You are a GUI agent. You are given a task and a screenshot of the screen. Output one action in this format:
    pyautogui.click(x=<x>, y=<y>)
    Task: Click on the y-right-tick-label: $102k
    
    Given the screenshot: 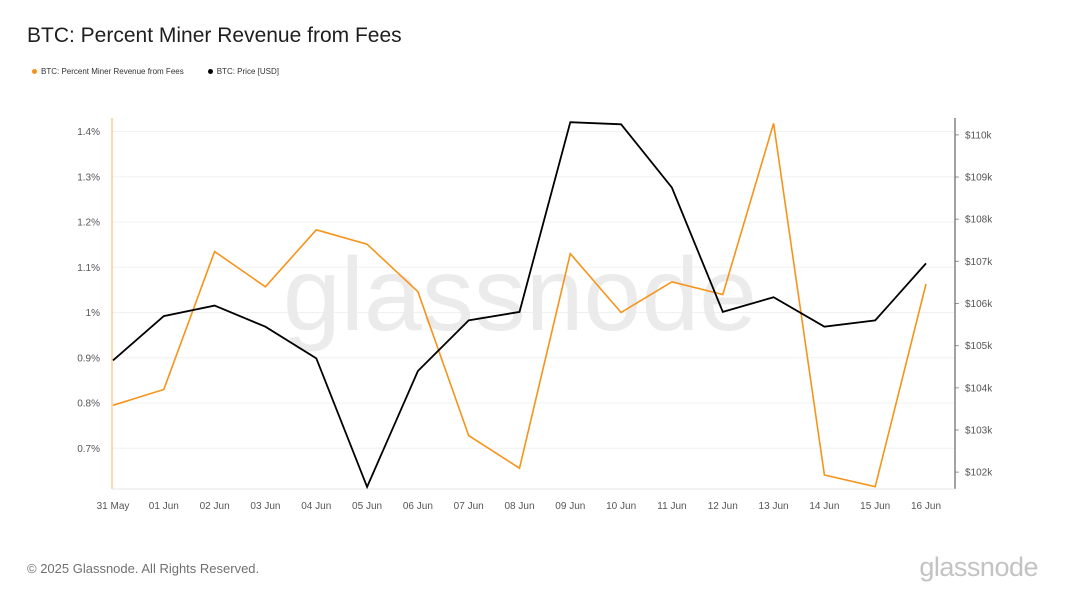 What is the action you would take?
    pyautogui.click(x=979, y=473)
    